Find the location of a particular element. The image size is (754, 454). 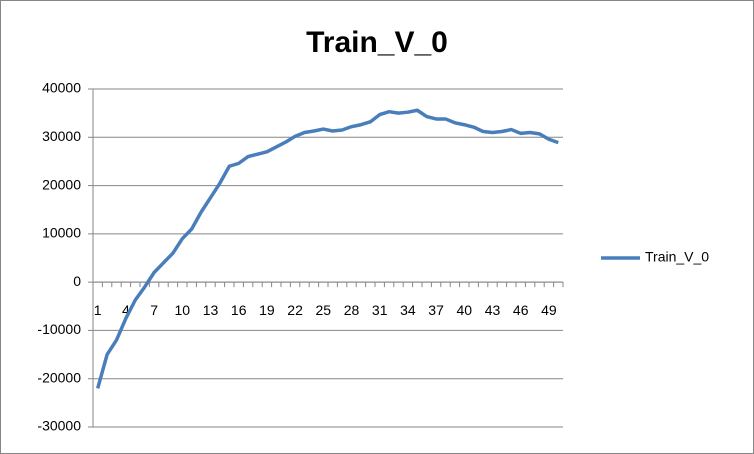

y-tick-label: 20000 is located at coordinates (61, 184).